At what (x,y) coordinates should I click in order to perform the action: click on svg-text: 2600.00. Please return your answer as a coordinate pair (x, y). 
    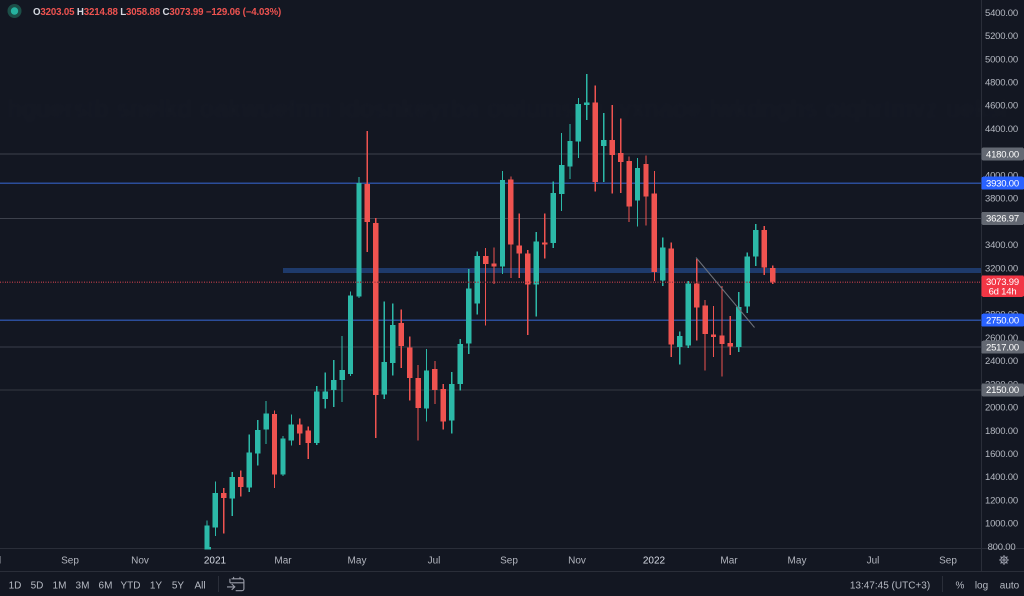
    Looking at the image, I should click on (1001, 338).